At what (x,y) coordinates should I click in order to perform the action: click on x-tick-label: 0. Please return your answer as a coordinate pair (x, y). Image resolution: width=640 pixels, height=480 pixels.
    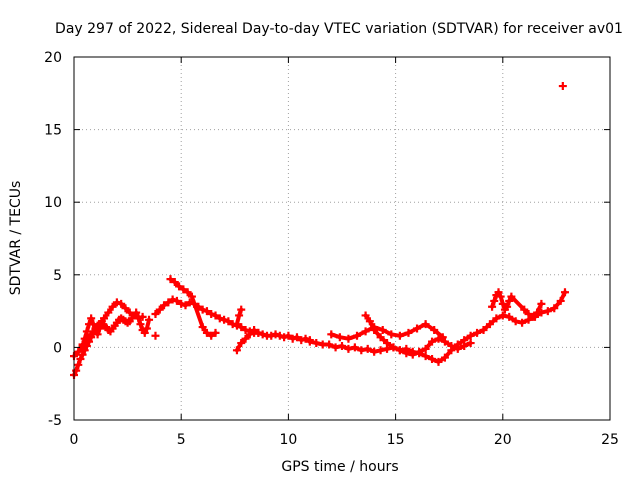
    Looking at the image, I should click on (74, 440).